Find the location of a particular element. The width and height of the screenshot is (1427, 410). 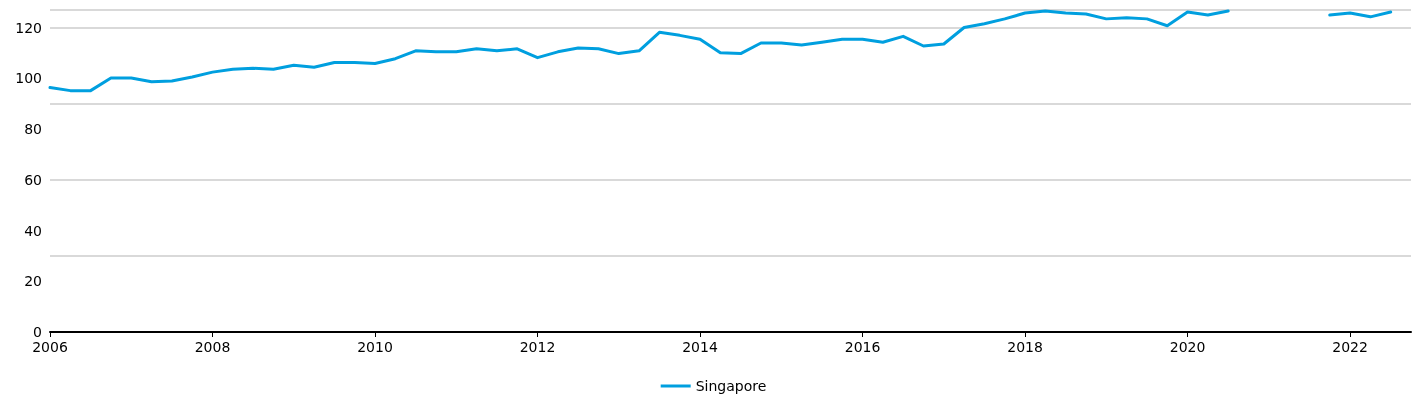

x-tick-label: 2016 is located at coordinates (862, 347).